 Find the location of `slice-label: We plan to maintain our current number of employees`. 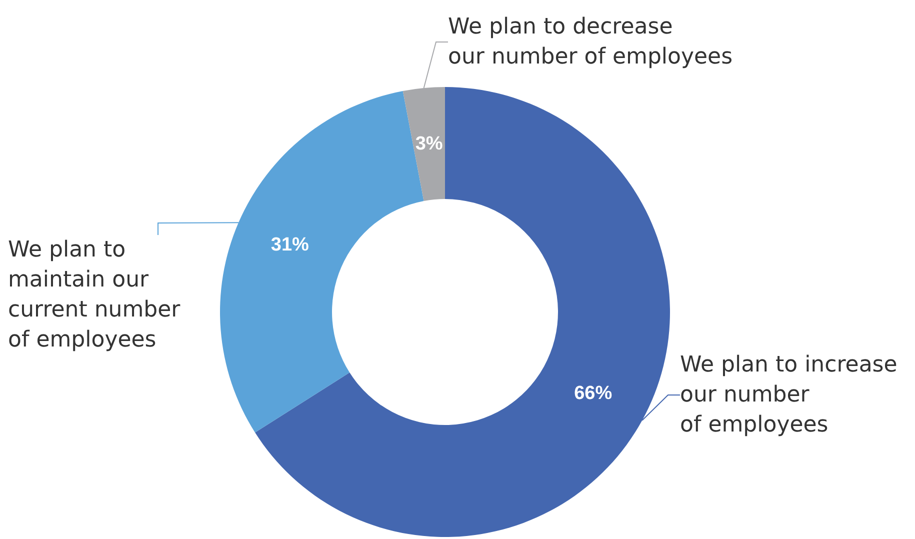

slice-label: We plan to maintain our current number of employees is located at coordinates (95, 295).